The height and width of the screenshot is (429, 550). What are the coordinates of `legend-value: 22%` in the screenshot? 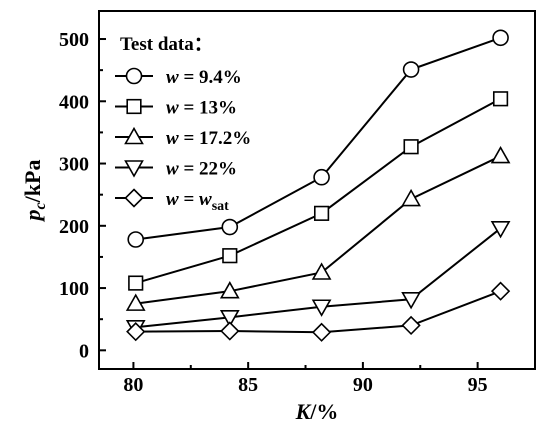 It's located at (218, 169).